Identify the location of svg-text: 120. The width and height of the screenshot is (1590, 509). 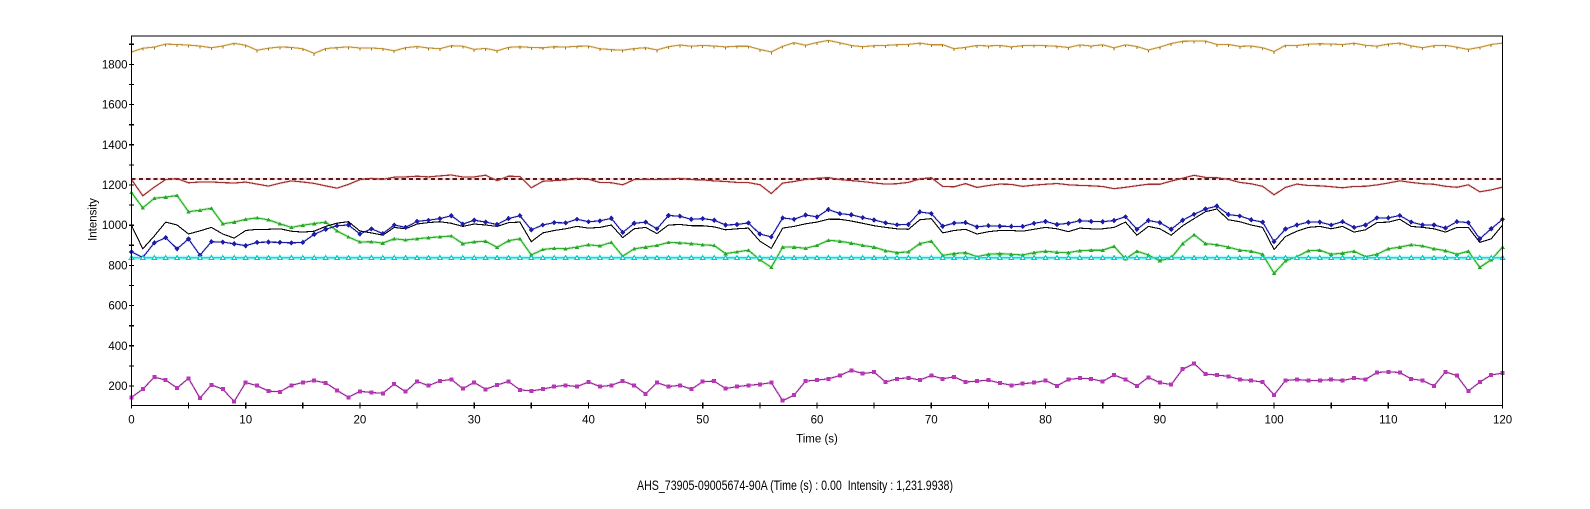
(1502, 421).